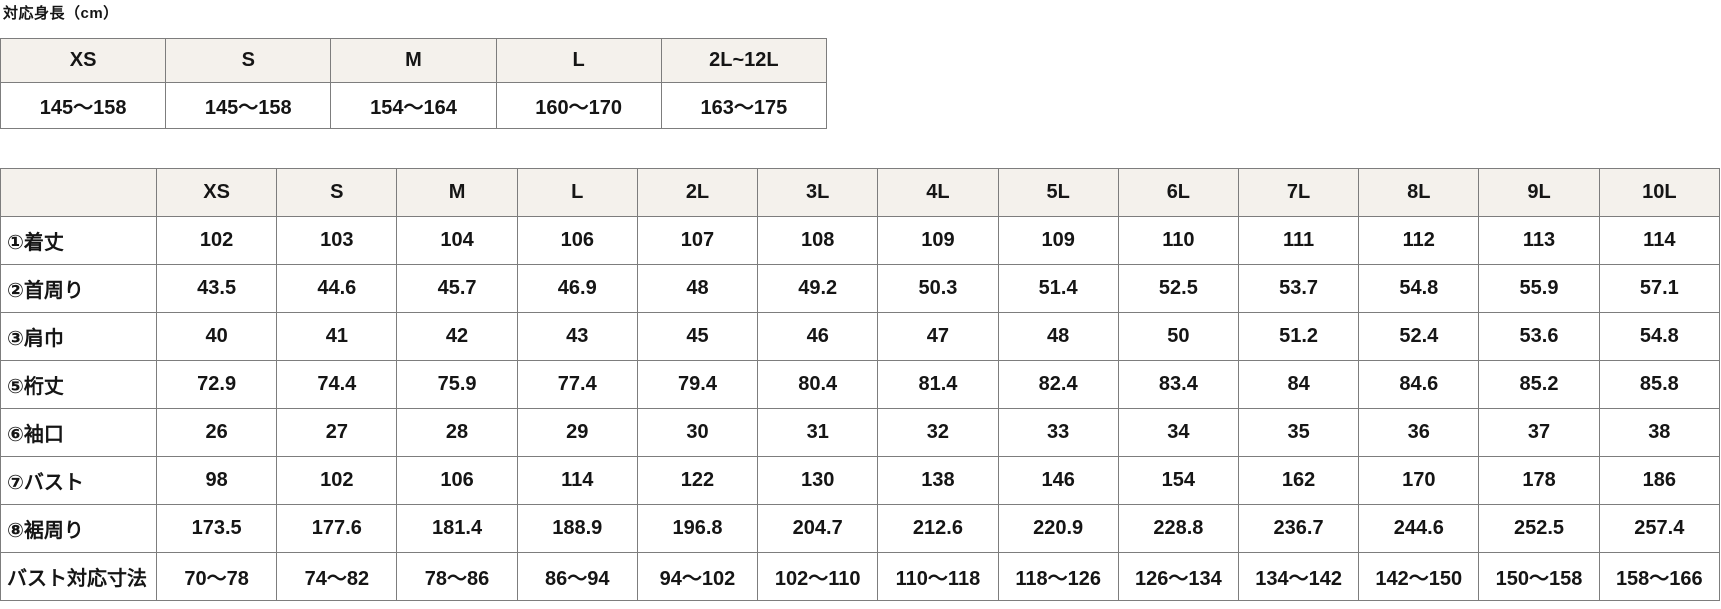  What do you see at coordinates (337, 336) in the screenshot?
I see `measurement-value-cell: 41` at bounding box center [337, 336].